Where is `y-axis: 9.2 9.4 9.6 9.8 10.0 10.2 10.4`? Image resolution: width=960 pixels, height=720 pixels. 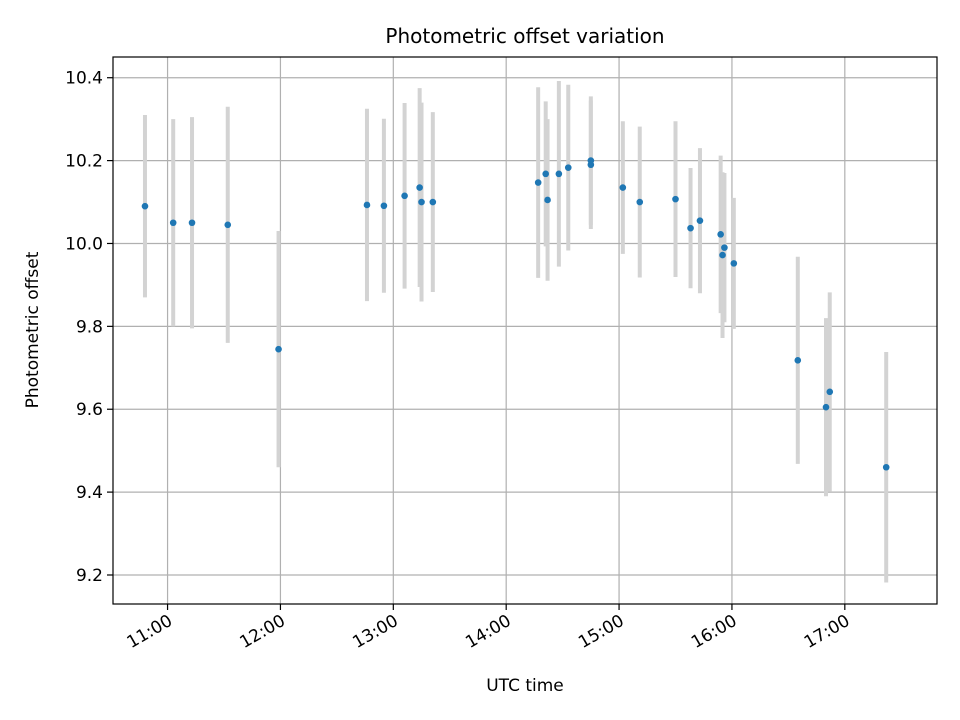
y-axis: 9.2 9.4 9.6 9.8 10.0 10.2 10.4 is located at coordinates (89, 327).